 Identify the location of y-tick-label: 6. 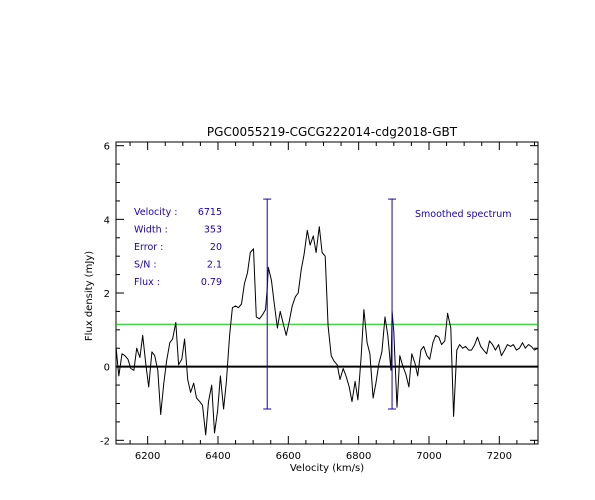
(107, 147).